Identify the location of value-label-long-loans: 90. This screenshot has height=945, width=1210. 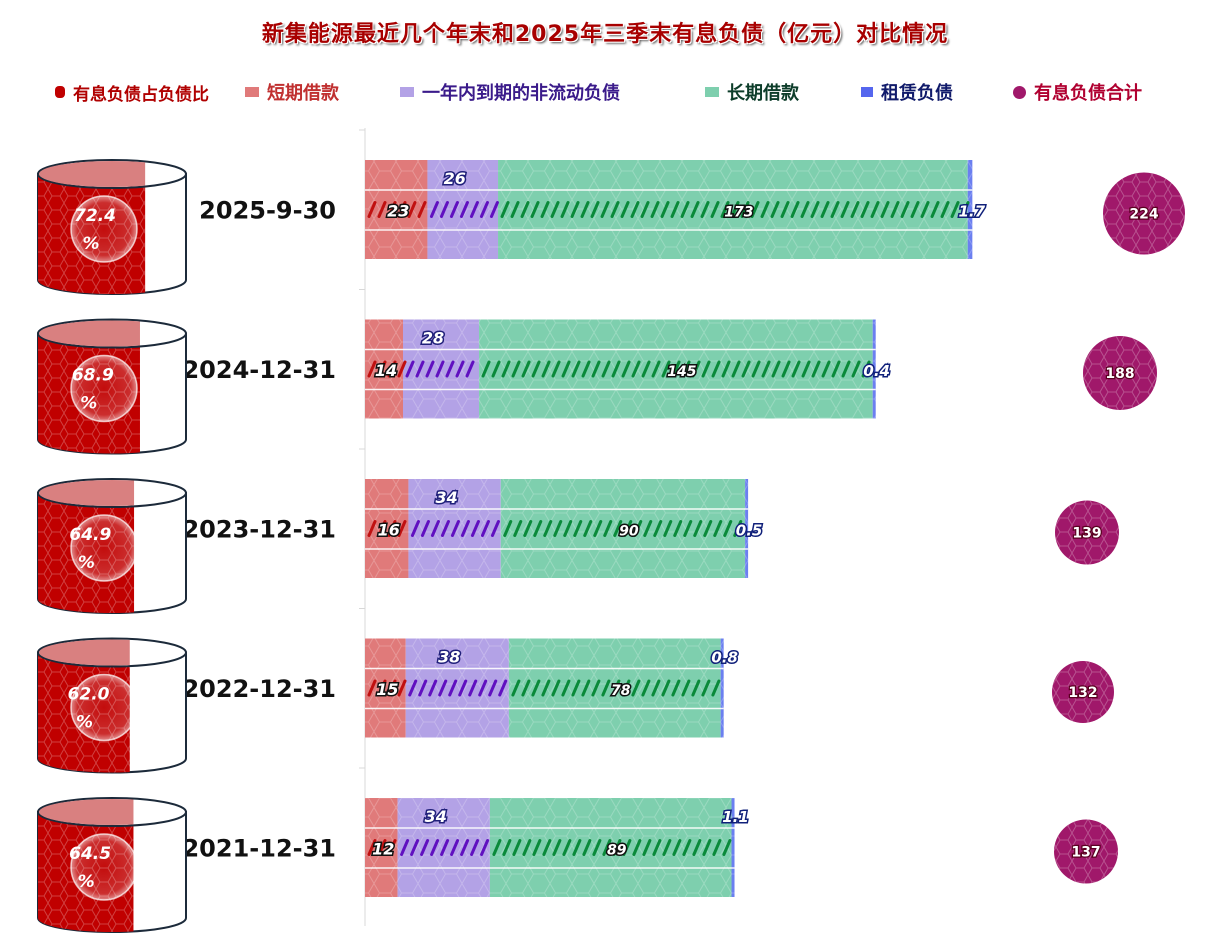
(629, 532).